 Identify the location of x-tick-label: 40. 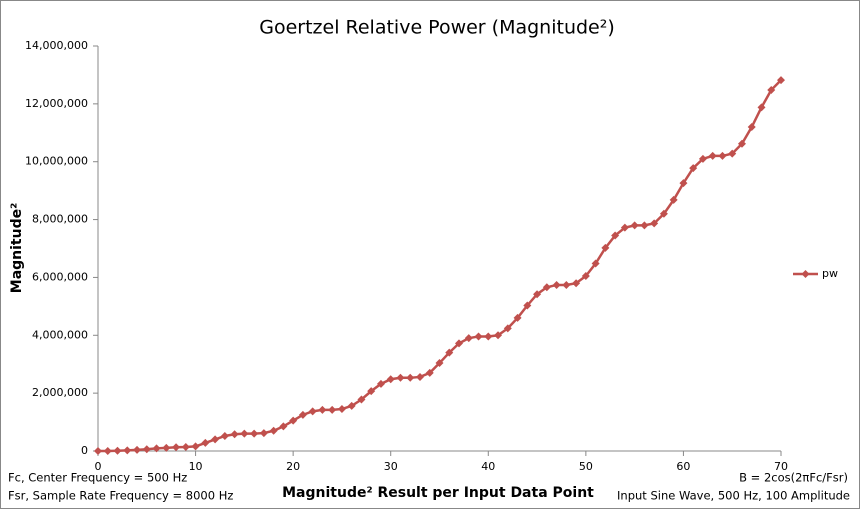
(488, 466).